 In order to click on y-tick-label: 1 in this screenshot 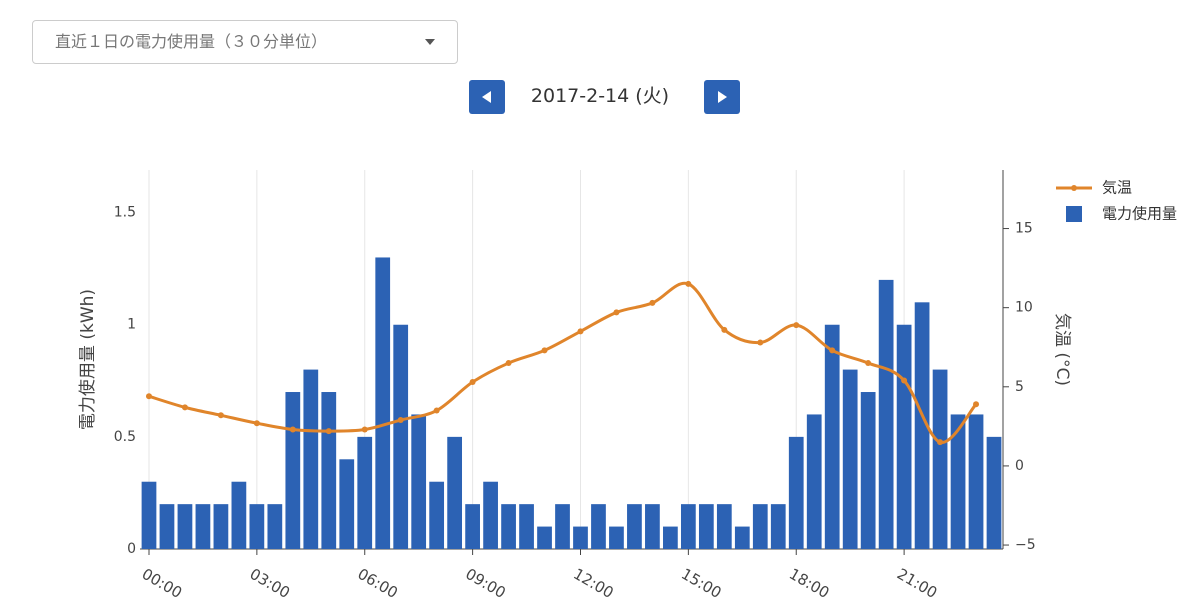, I will do `click(131, 325)`.